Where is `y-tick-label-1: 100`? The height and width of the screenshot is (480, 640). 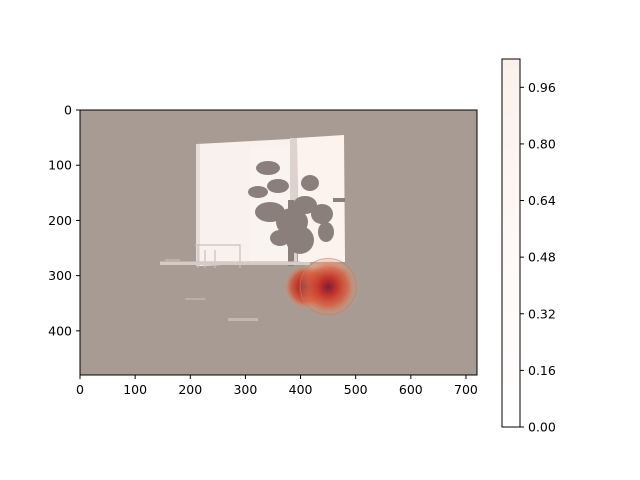
y-tick-label-1: 100 is located at coordinates (60, 165).